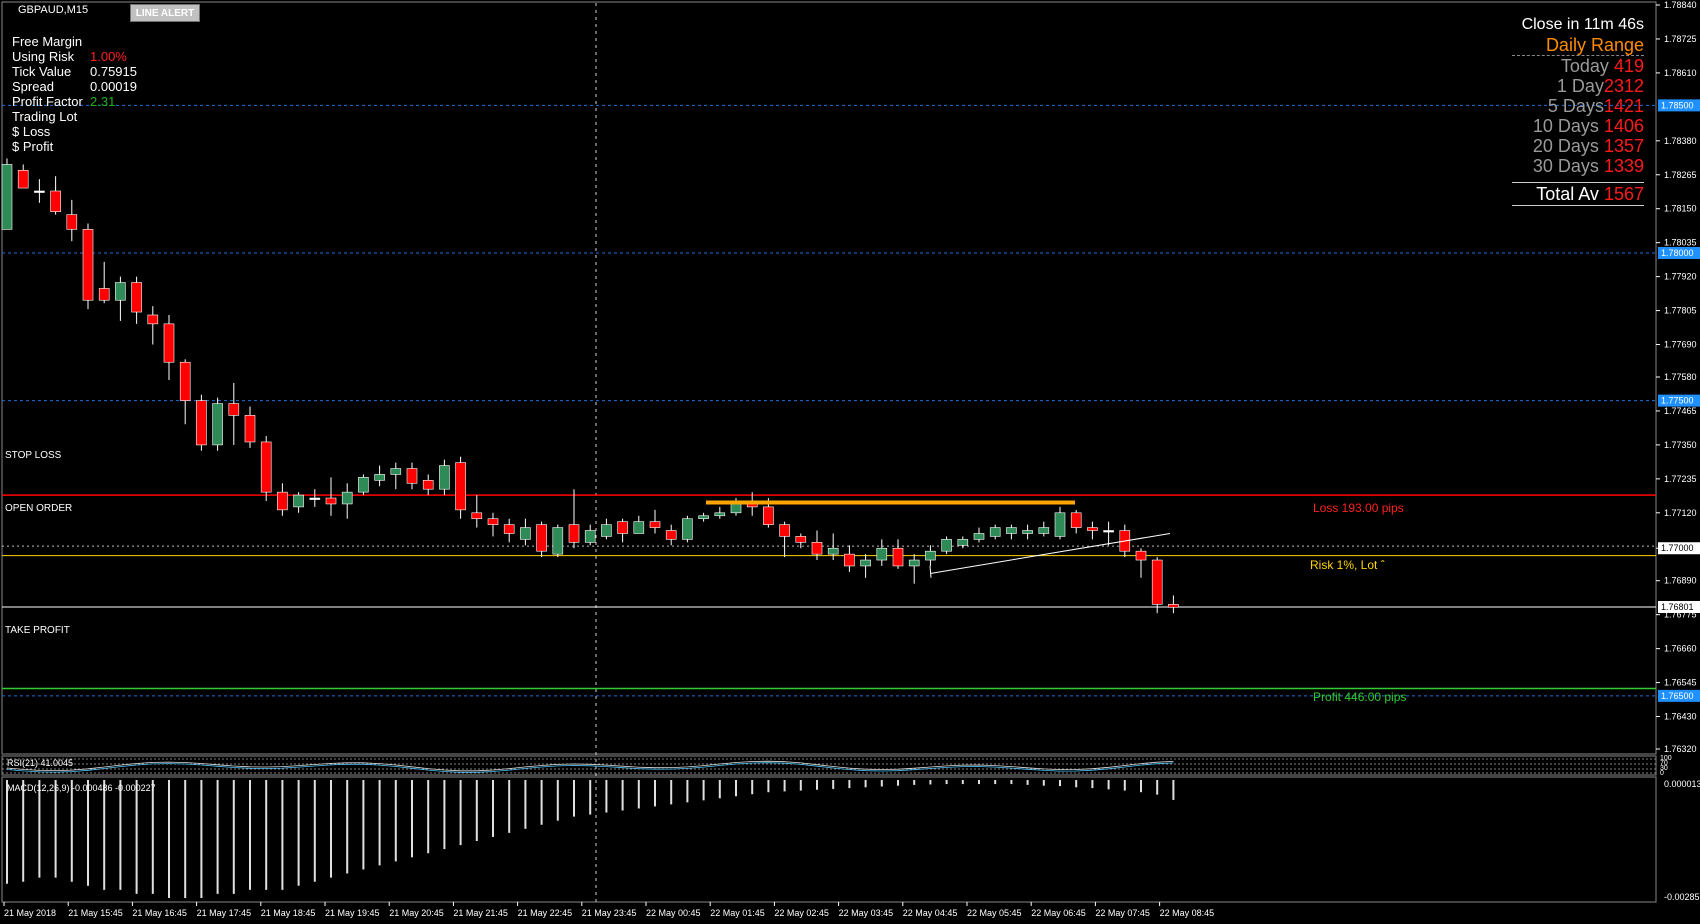  I want to click on info-value: 2.31, so click(103, 101).